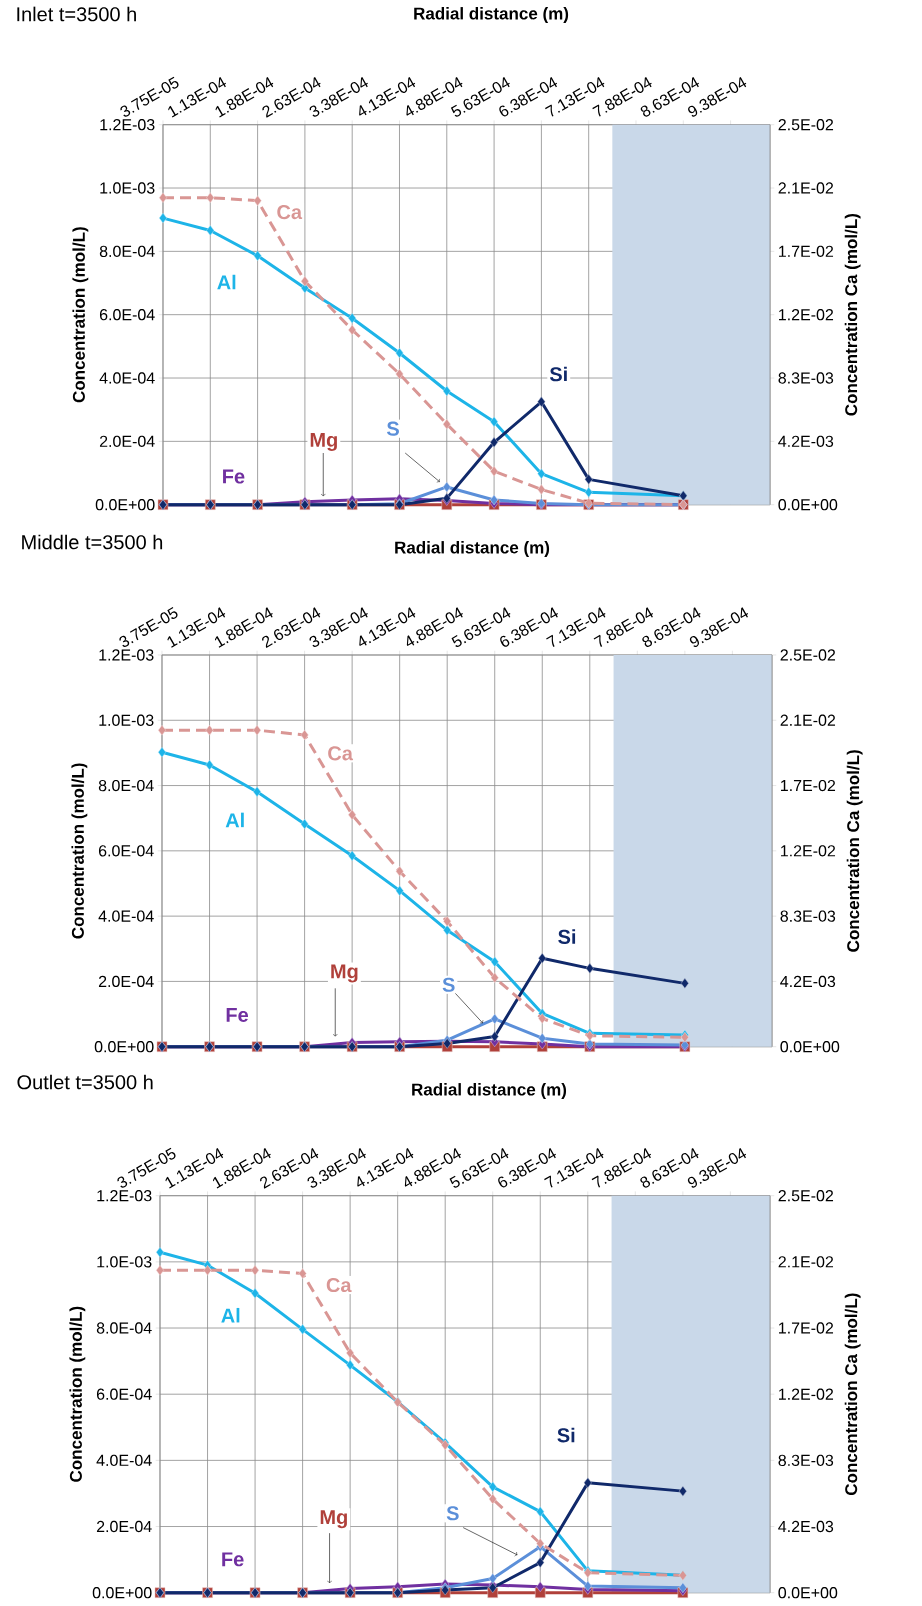  Describe the element at coordinates (76, 14) in the screenshot. I see `chart-title: Inlet t=3500 h` at that location.